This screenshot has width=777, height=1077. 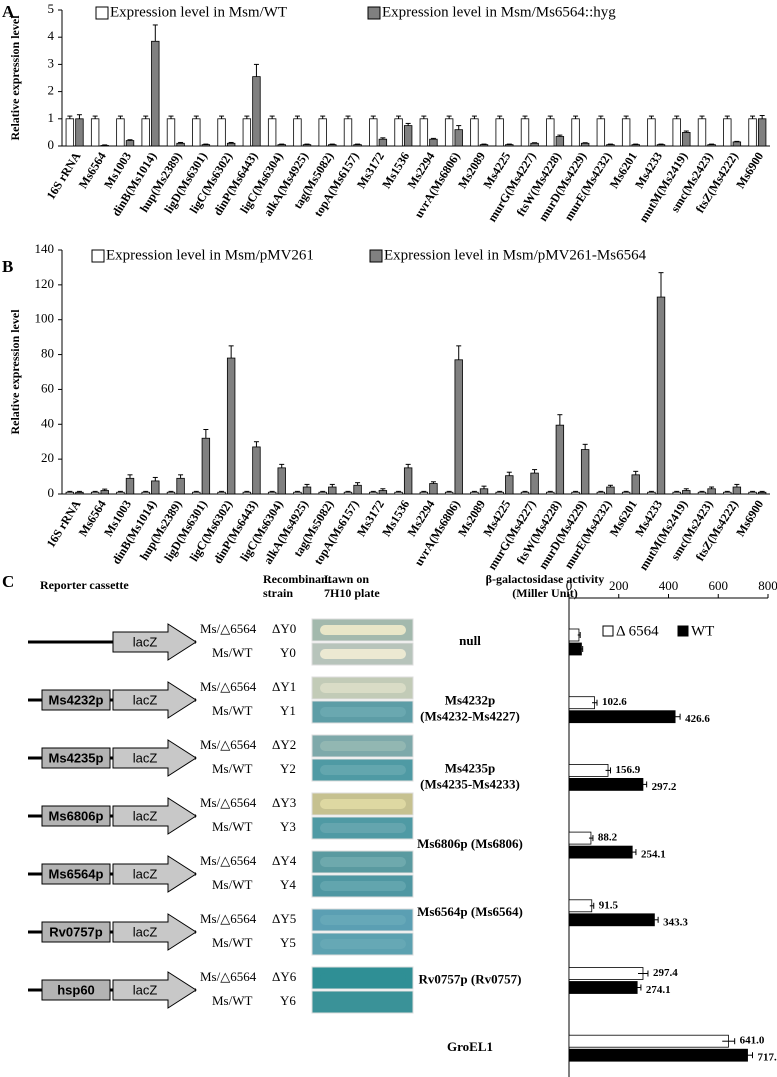 What do you see at coordinates (7, 266) in the screenshot?
I see `panel-label: B` at bounding box center [7, 266].